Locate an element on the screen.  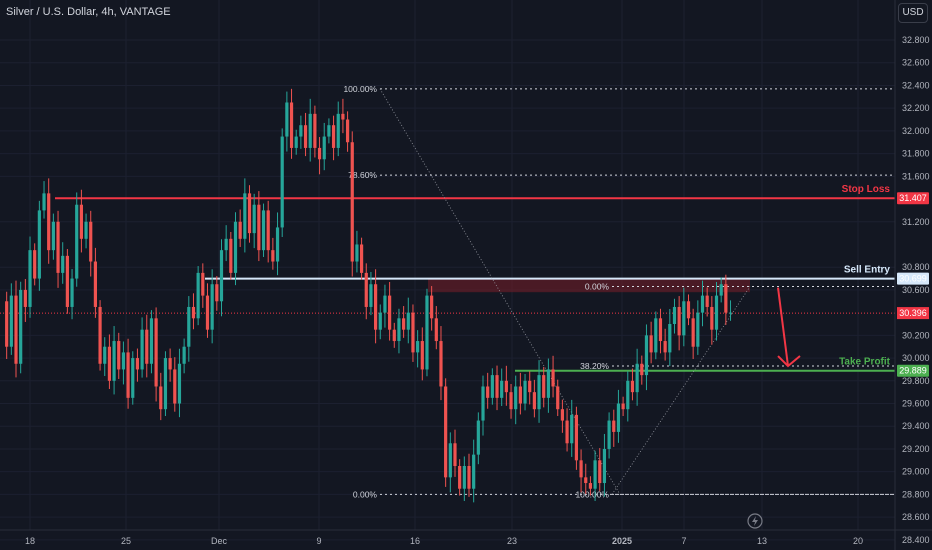
resistance-zone is located at coordinates (589, 285).